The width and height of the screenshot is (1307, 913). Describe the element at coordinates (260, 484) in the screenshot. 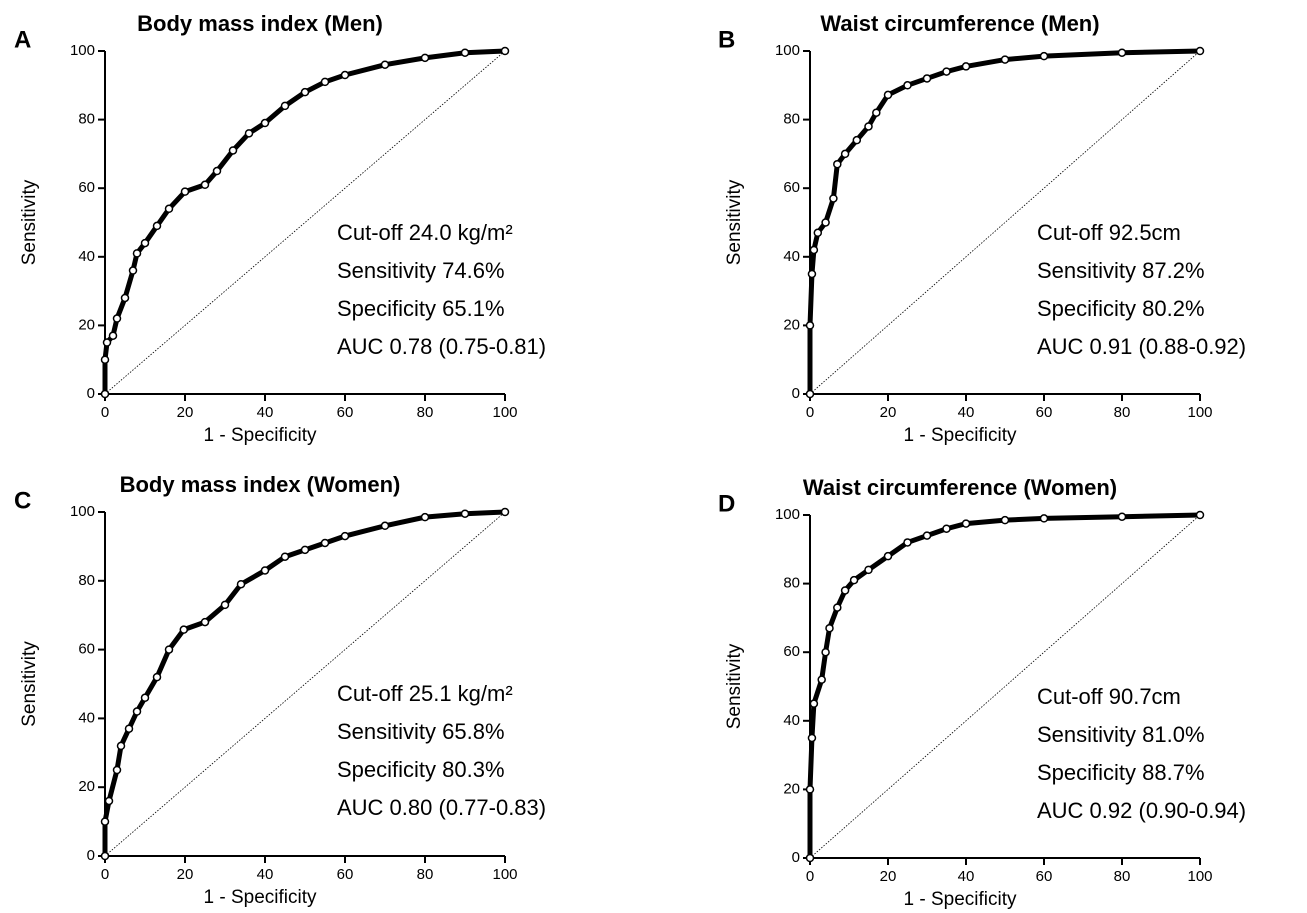

I see `chart-title: Body mass index (Women)` at that location.